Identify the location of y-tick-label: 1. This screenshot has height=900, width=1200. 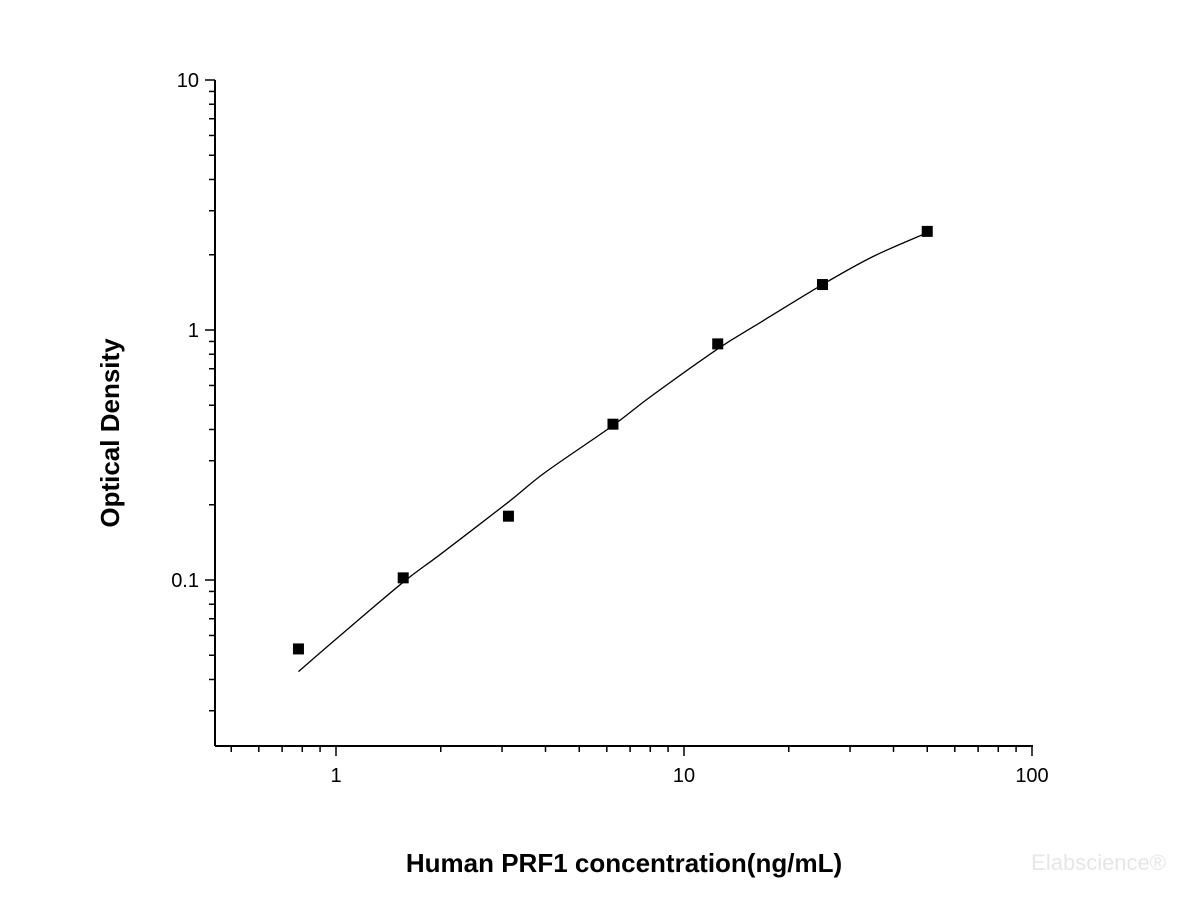
(193, 331).